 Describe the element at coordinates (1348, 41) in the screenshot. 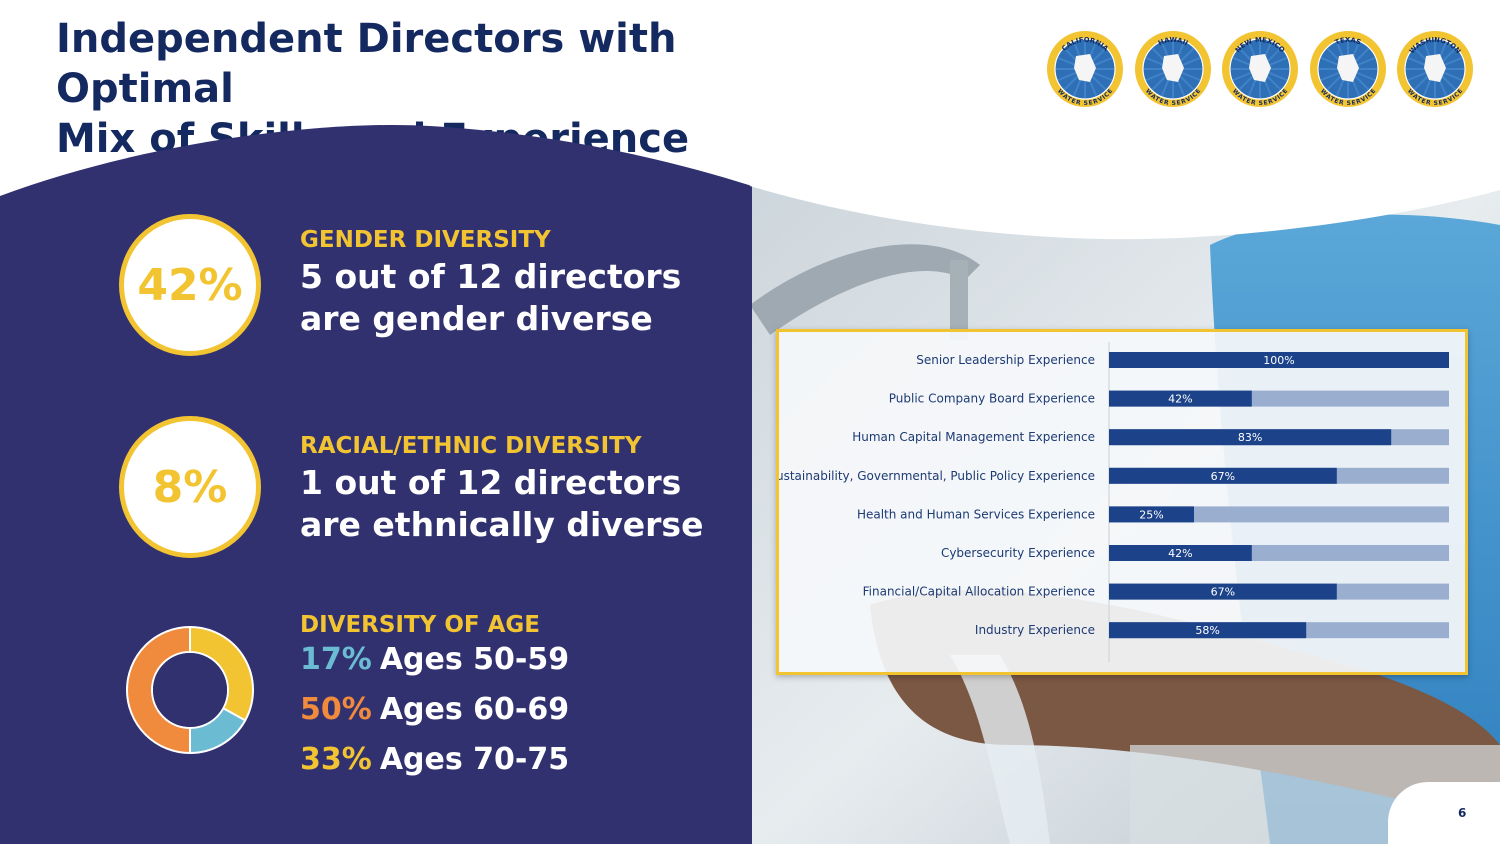

I see `seal-top-text: TEXAS` at that location.